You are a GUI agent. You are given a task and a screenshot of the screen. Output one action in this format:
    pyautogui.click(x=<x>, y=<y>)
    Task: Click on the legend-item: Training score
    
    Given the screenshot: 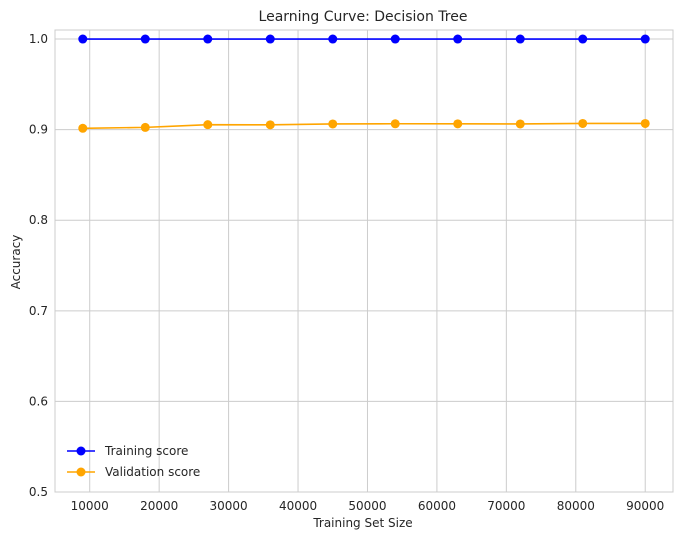 What is the action you would take?
    pyautogui.click(x=127, y=451)
    